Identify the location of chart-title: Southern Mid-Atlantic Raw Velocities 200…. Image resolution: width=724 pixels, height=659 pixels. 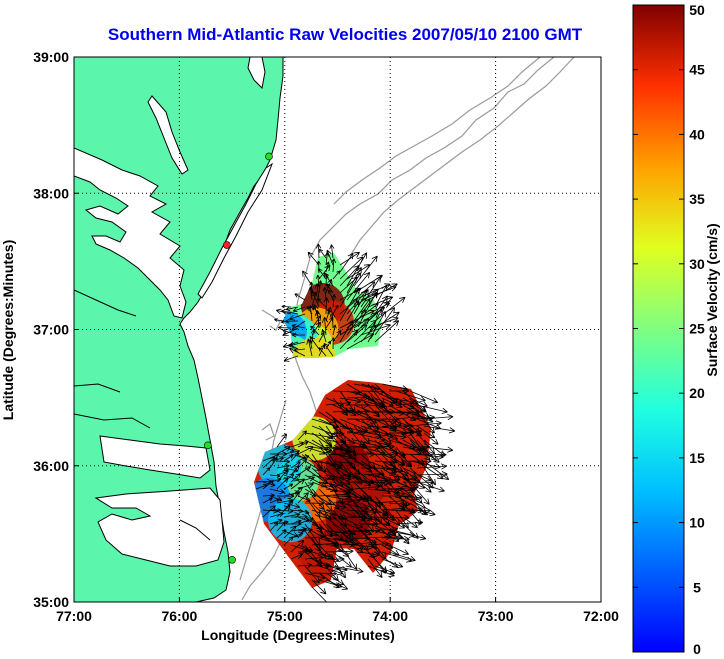
(345, 34).